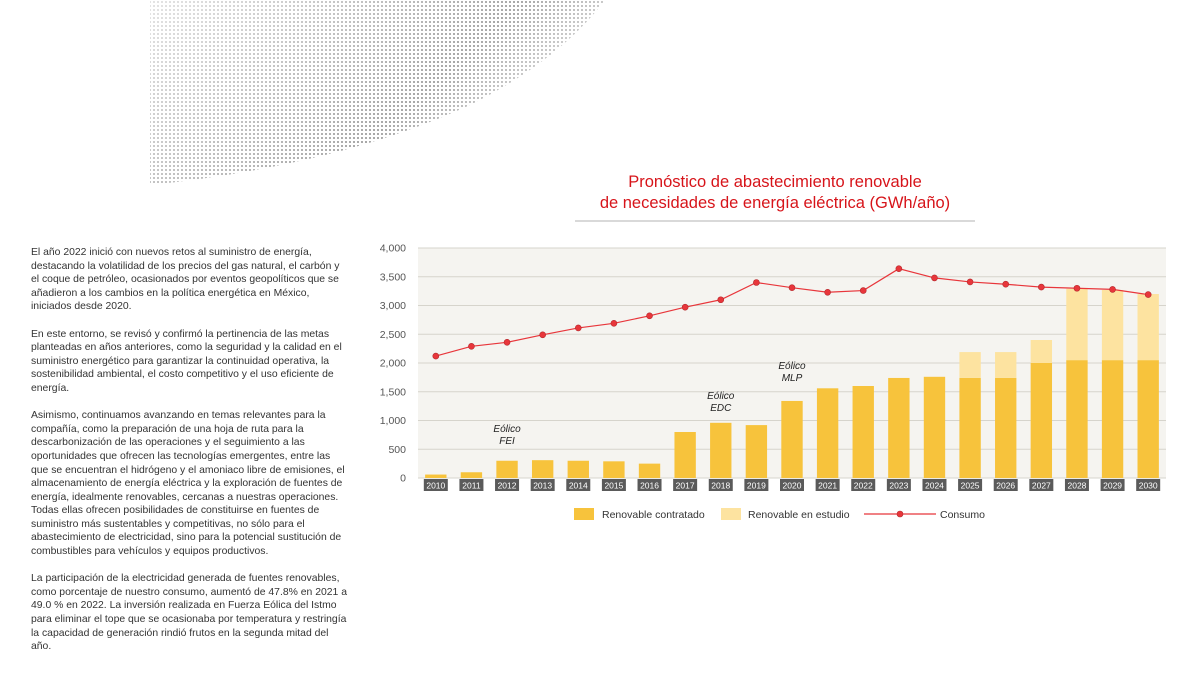 The image size is (1200, 675). What do you see at coordinates (731, 514) in the screenshot?
I see `legend-swatch-renovable-en-estudio` at bounding box center [731, 514].